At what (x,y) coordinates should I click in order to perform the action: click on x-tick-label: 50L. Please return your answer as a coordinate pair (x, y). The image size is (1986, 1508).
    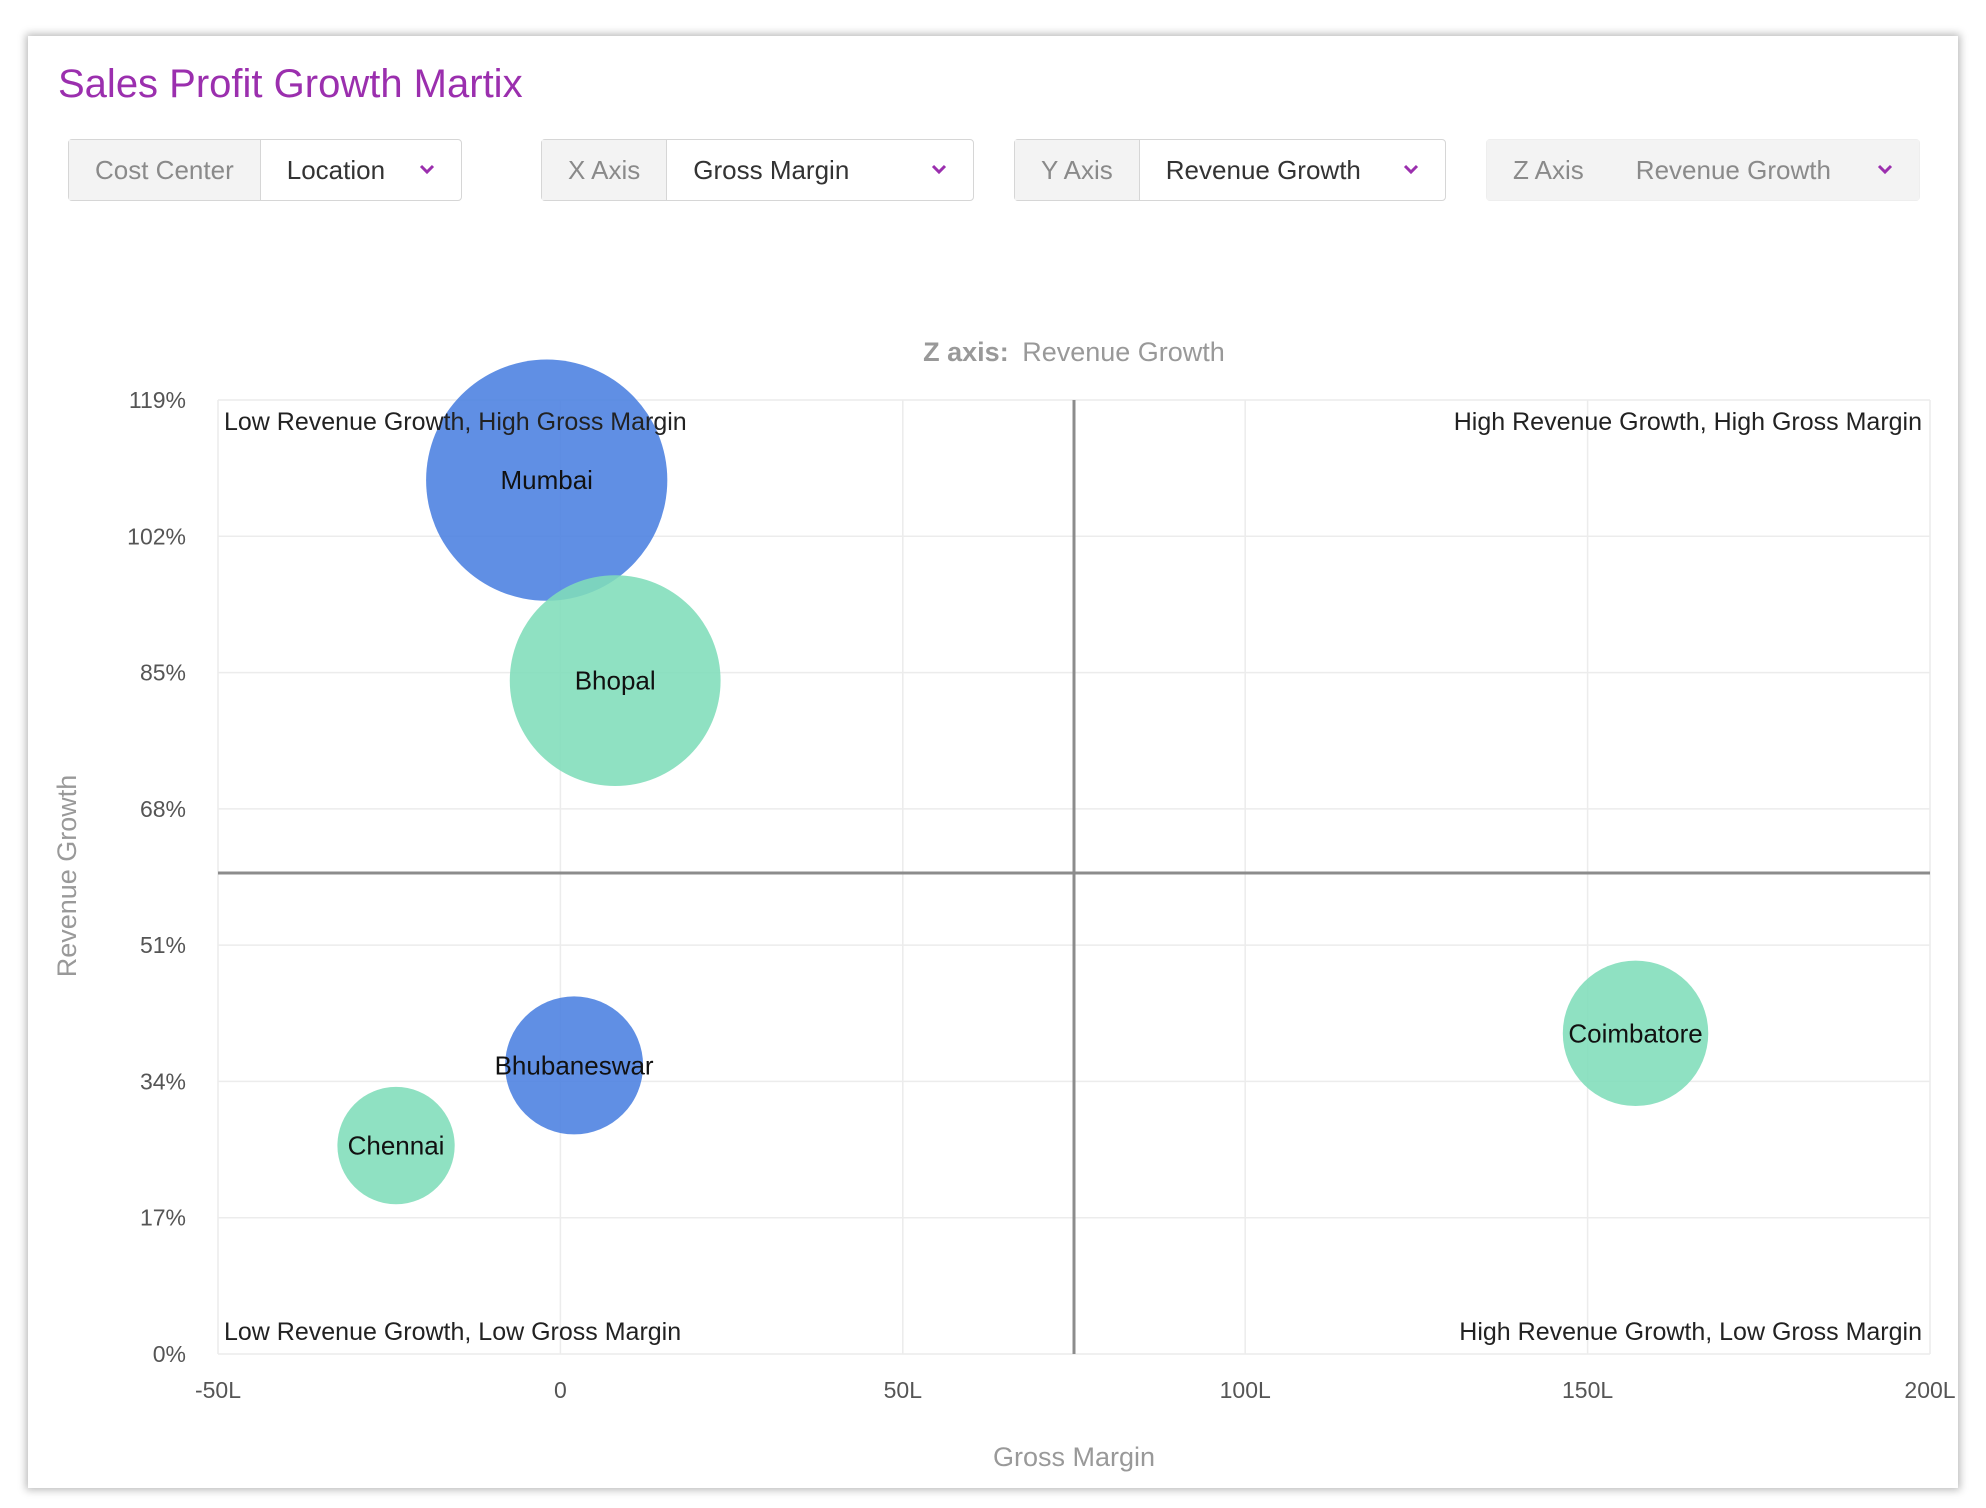
    Looking at the image, I should click on (903, 1390).